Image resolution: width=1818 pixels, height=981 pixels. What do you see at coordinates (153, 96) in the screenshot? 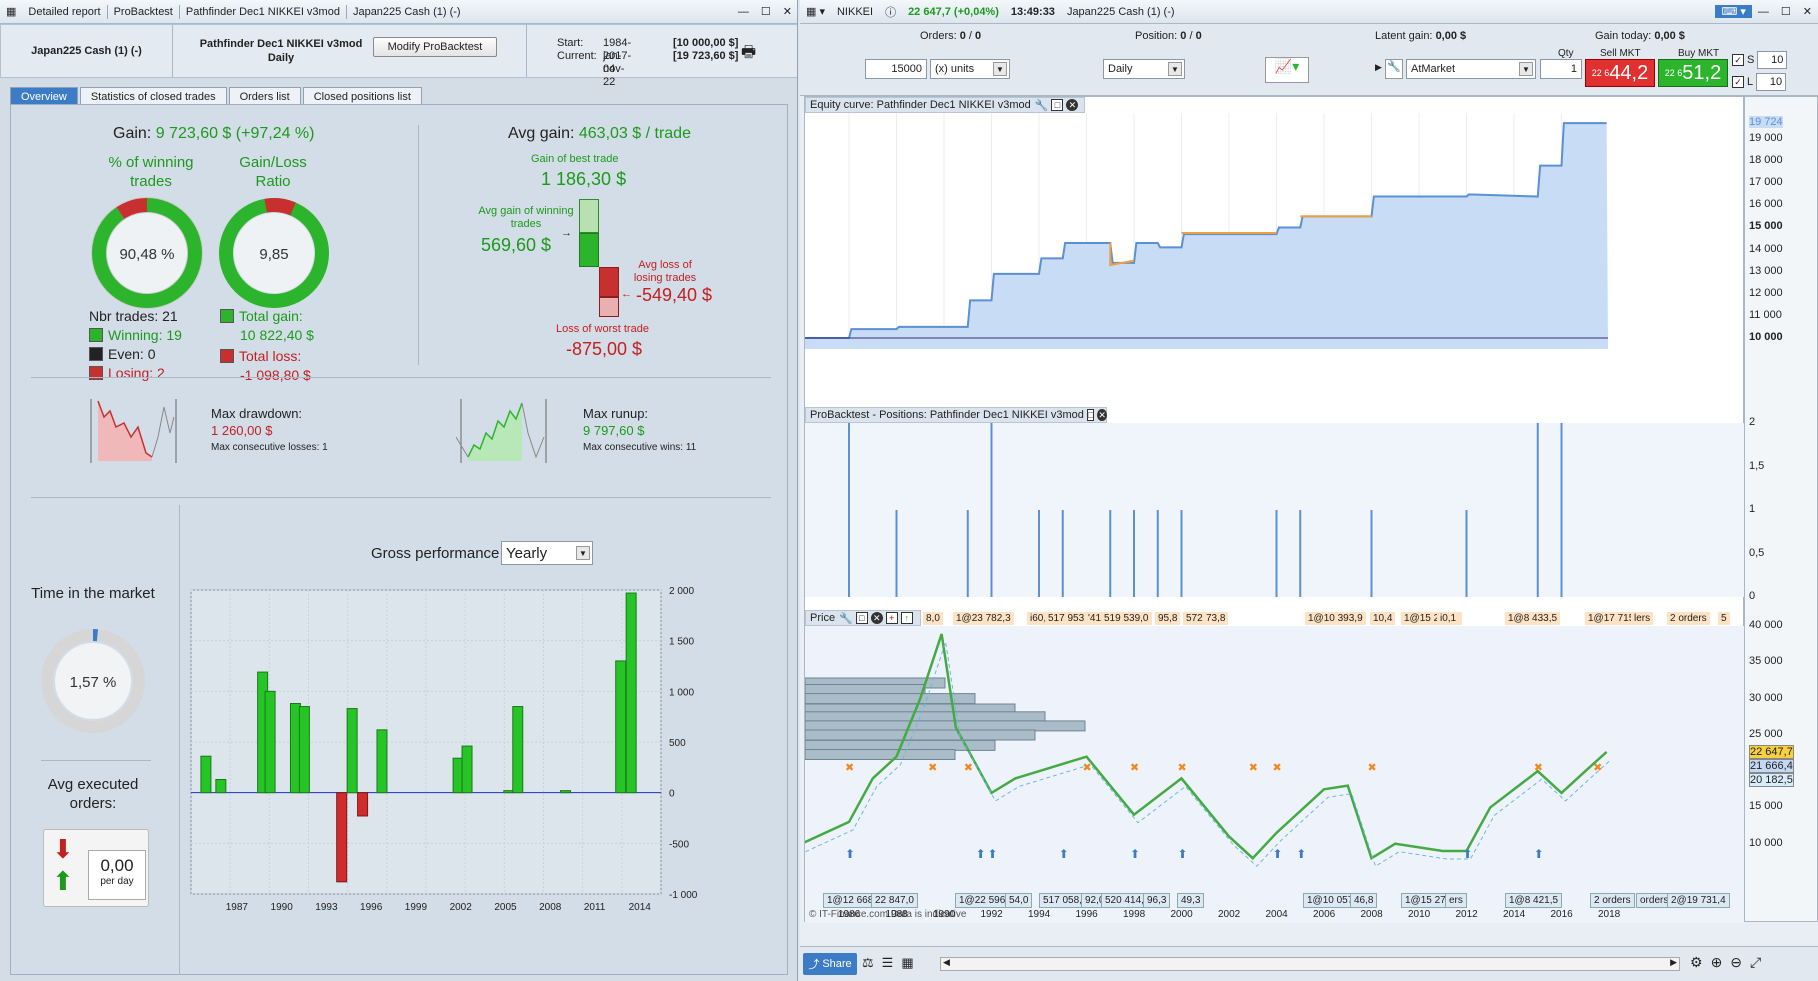
I see `tab-statistics: Statistics of closed trades` at bounding box center [153, 96].